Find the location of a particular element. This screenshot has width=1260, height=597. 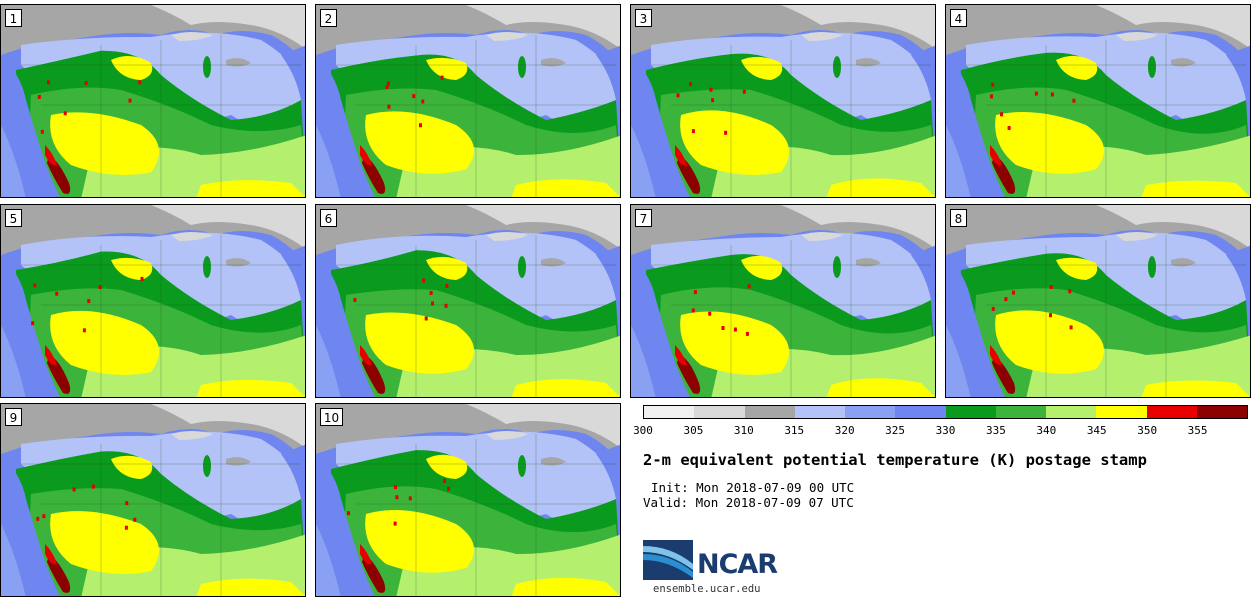

site-url-link: ensemble.ucar.edu is located at coordinates (707, 589).